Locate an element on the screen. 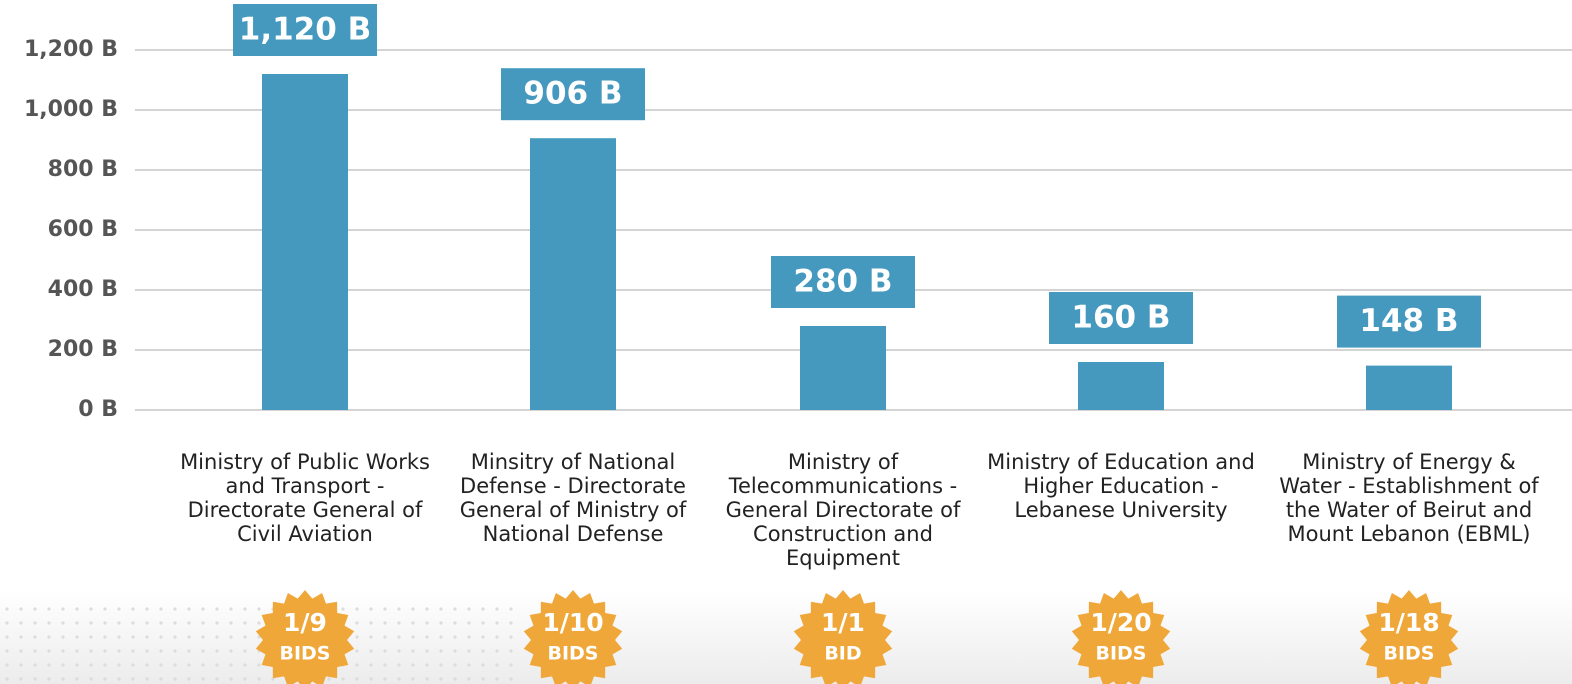 The width and height of the screenshot is (1572, 684). y-tick-label: 1,000 B is located at coordinates (71, 109).